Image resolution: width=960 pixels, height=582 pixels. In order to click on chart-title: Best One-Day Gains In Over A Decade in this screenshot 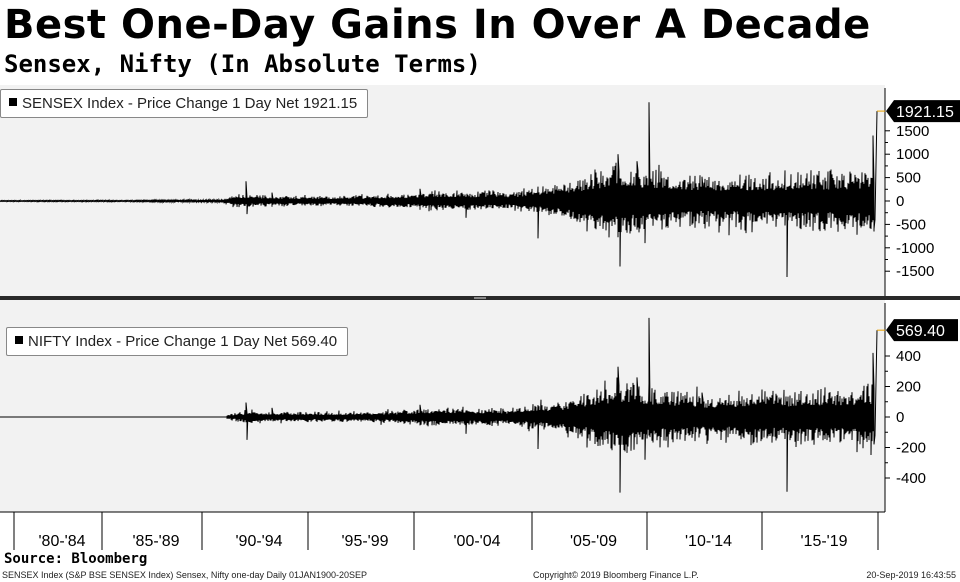, I will do `click(437, 25)`.